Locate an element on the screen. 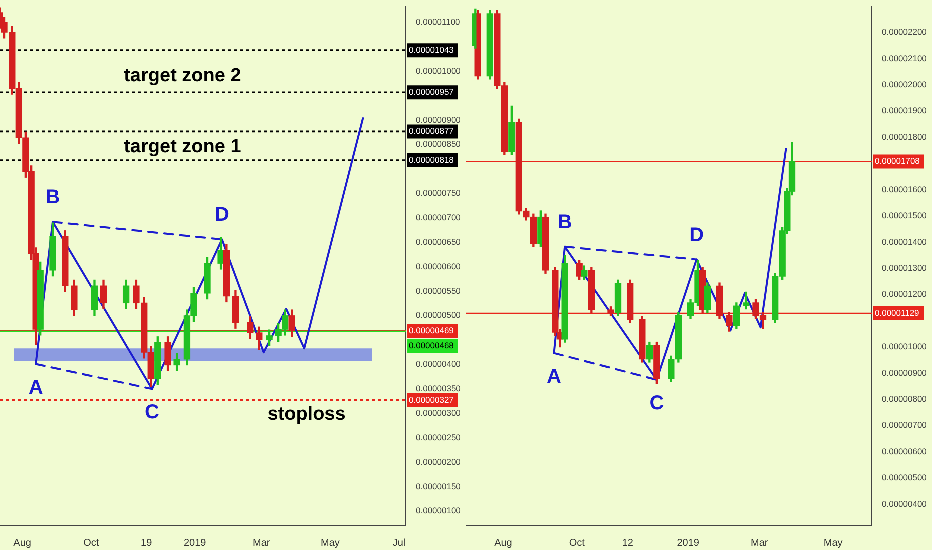  y-tick-label: 0.00000800 is located at coordinates (905, 399).